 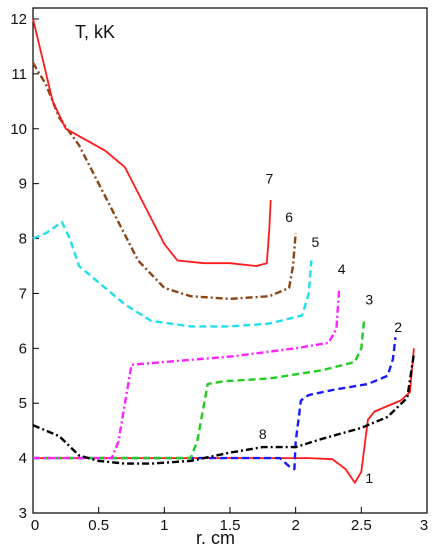 I want to click on y-tick-label: 4, so click(x=23, y=458).